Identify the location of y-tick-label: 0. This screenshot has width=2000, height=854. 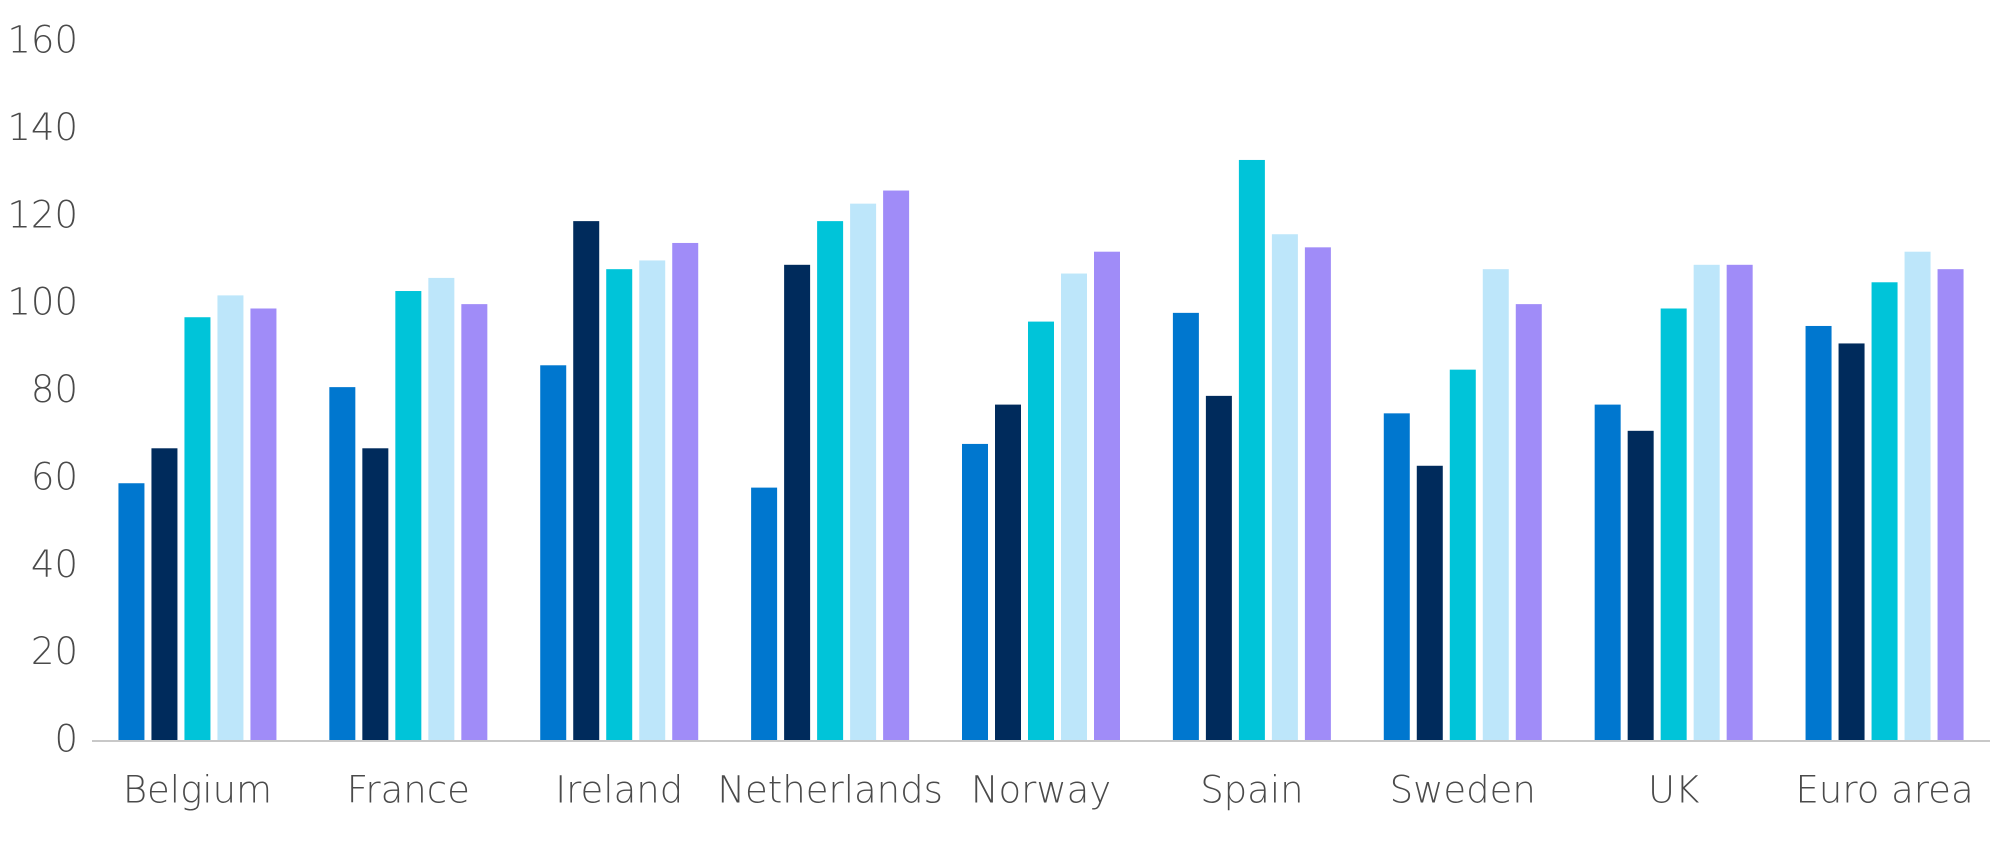
(66, 739).